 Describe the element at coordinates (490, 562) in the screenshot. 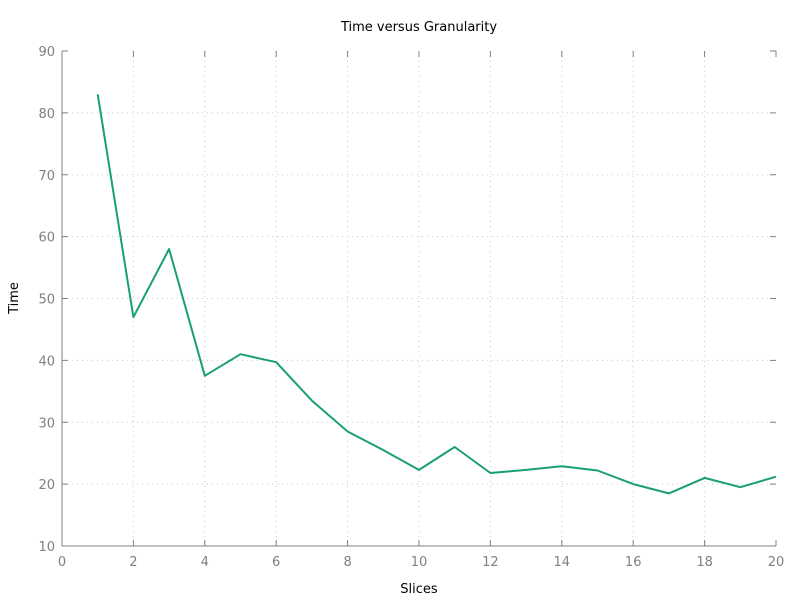

I see `x-tick-label: 12` at that location.